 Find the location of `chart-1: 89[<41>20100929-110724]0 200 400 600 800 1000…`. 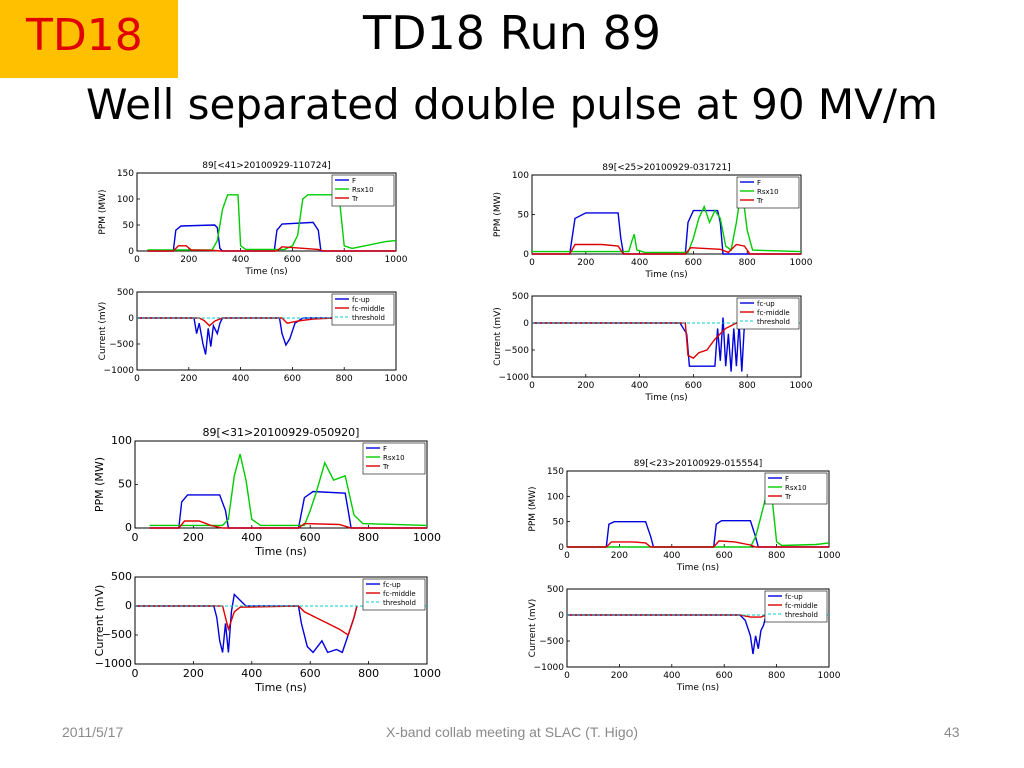

chart-1: 89[<41>20100929-110724]0 200 400 600 800 1000… is located at coordinates (253, 219).